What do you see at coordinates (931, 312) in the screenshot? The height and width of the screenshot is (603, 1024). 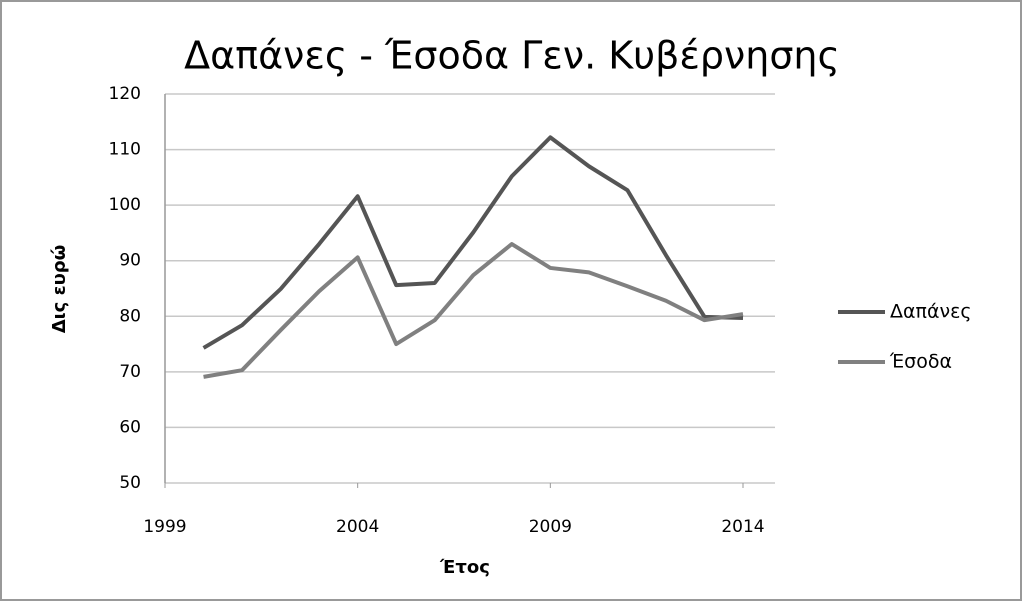 I see `legend-label: Δαπάνες` at bounding box center [931, 312].